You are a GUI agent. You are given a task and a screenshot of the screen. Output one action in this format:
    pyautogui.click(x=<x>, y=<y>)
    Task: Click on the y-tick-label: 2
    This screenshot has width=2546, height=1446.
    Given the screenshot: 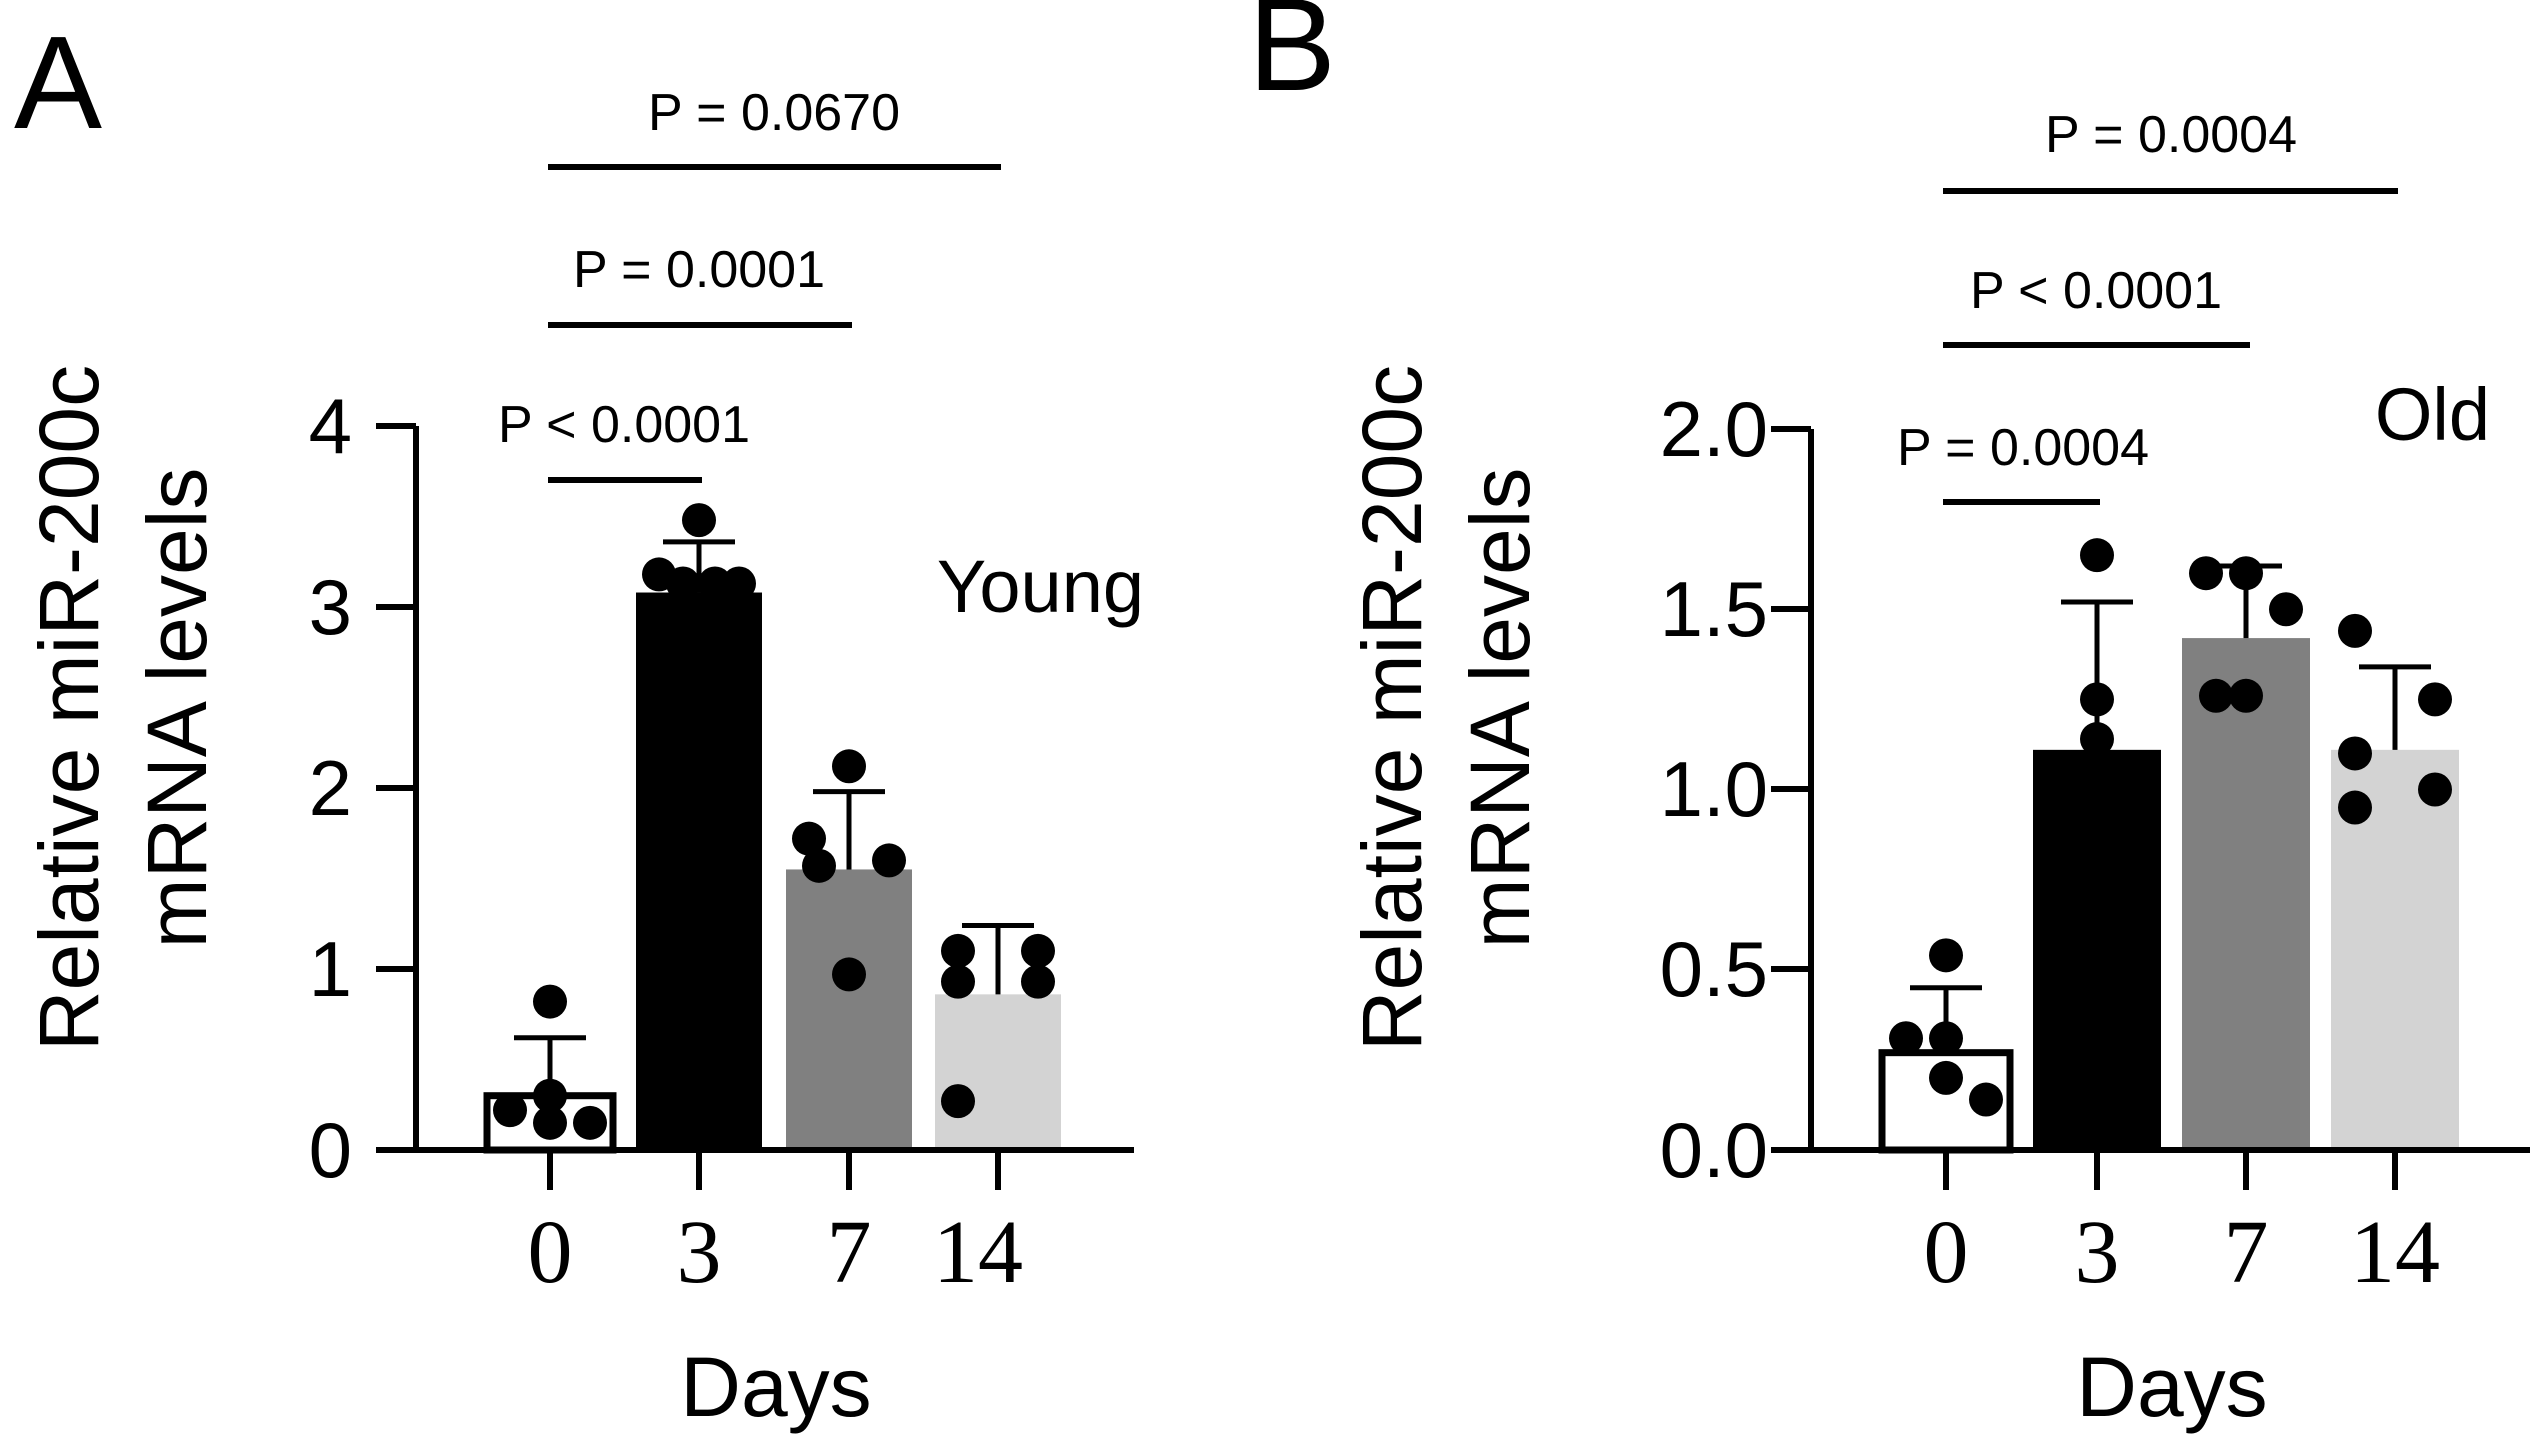 What is the action you would take?
    pyautogui.click(x=330, y=788)
    